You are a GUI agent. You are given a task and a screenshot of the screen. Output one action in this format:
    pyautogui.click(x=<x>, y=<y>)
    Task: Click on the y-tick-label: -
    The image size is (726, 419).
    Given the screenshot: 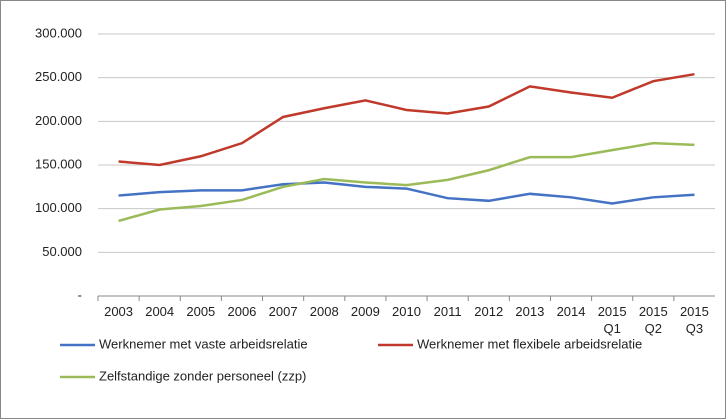 What is the action you would take?
    pyautogui.click(x=80, y=294)
    